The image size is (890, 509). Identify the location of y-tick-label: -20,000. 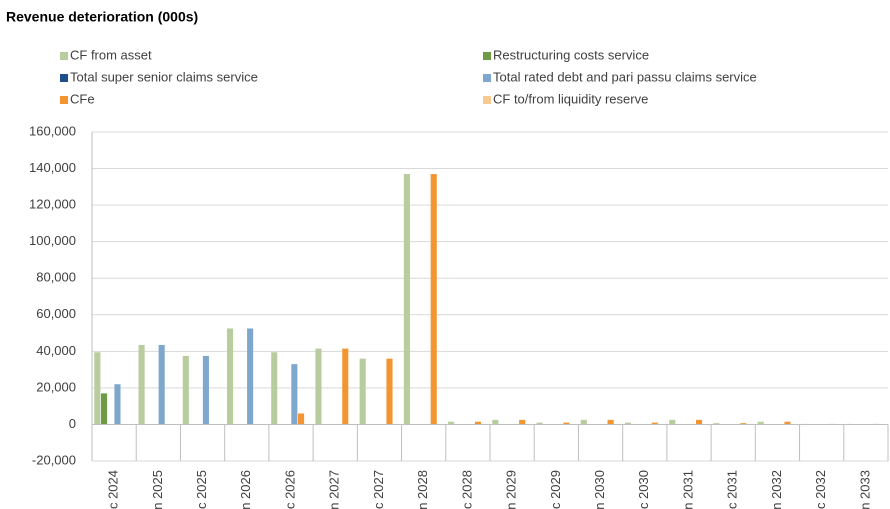
(54, 459).